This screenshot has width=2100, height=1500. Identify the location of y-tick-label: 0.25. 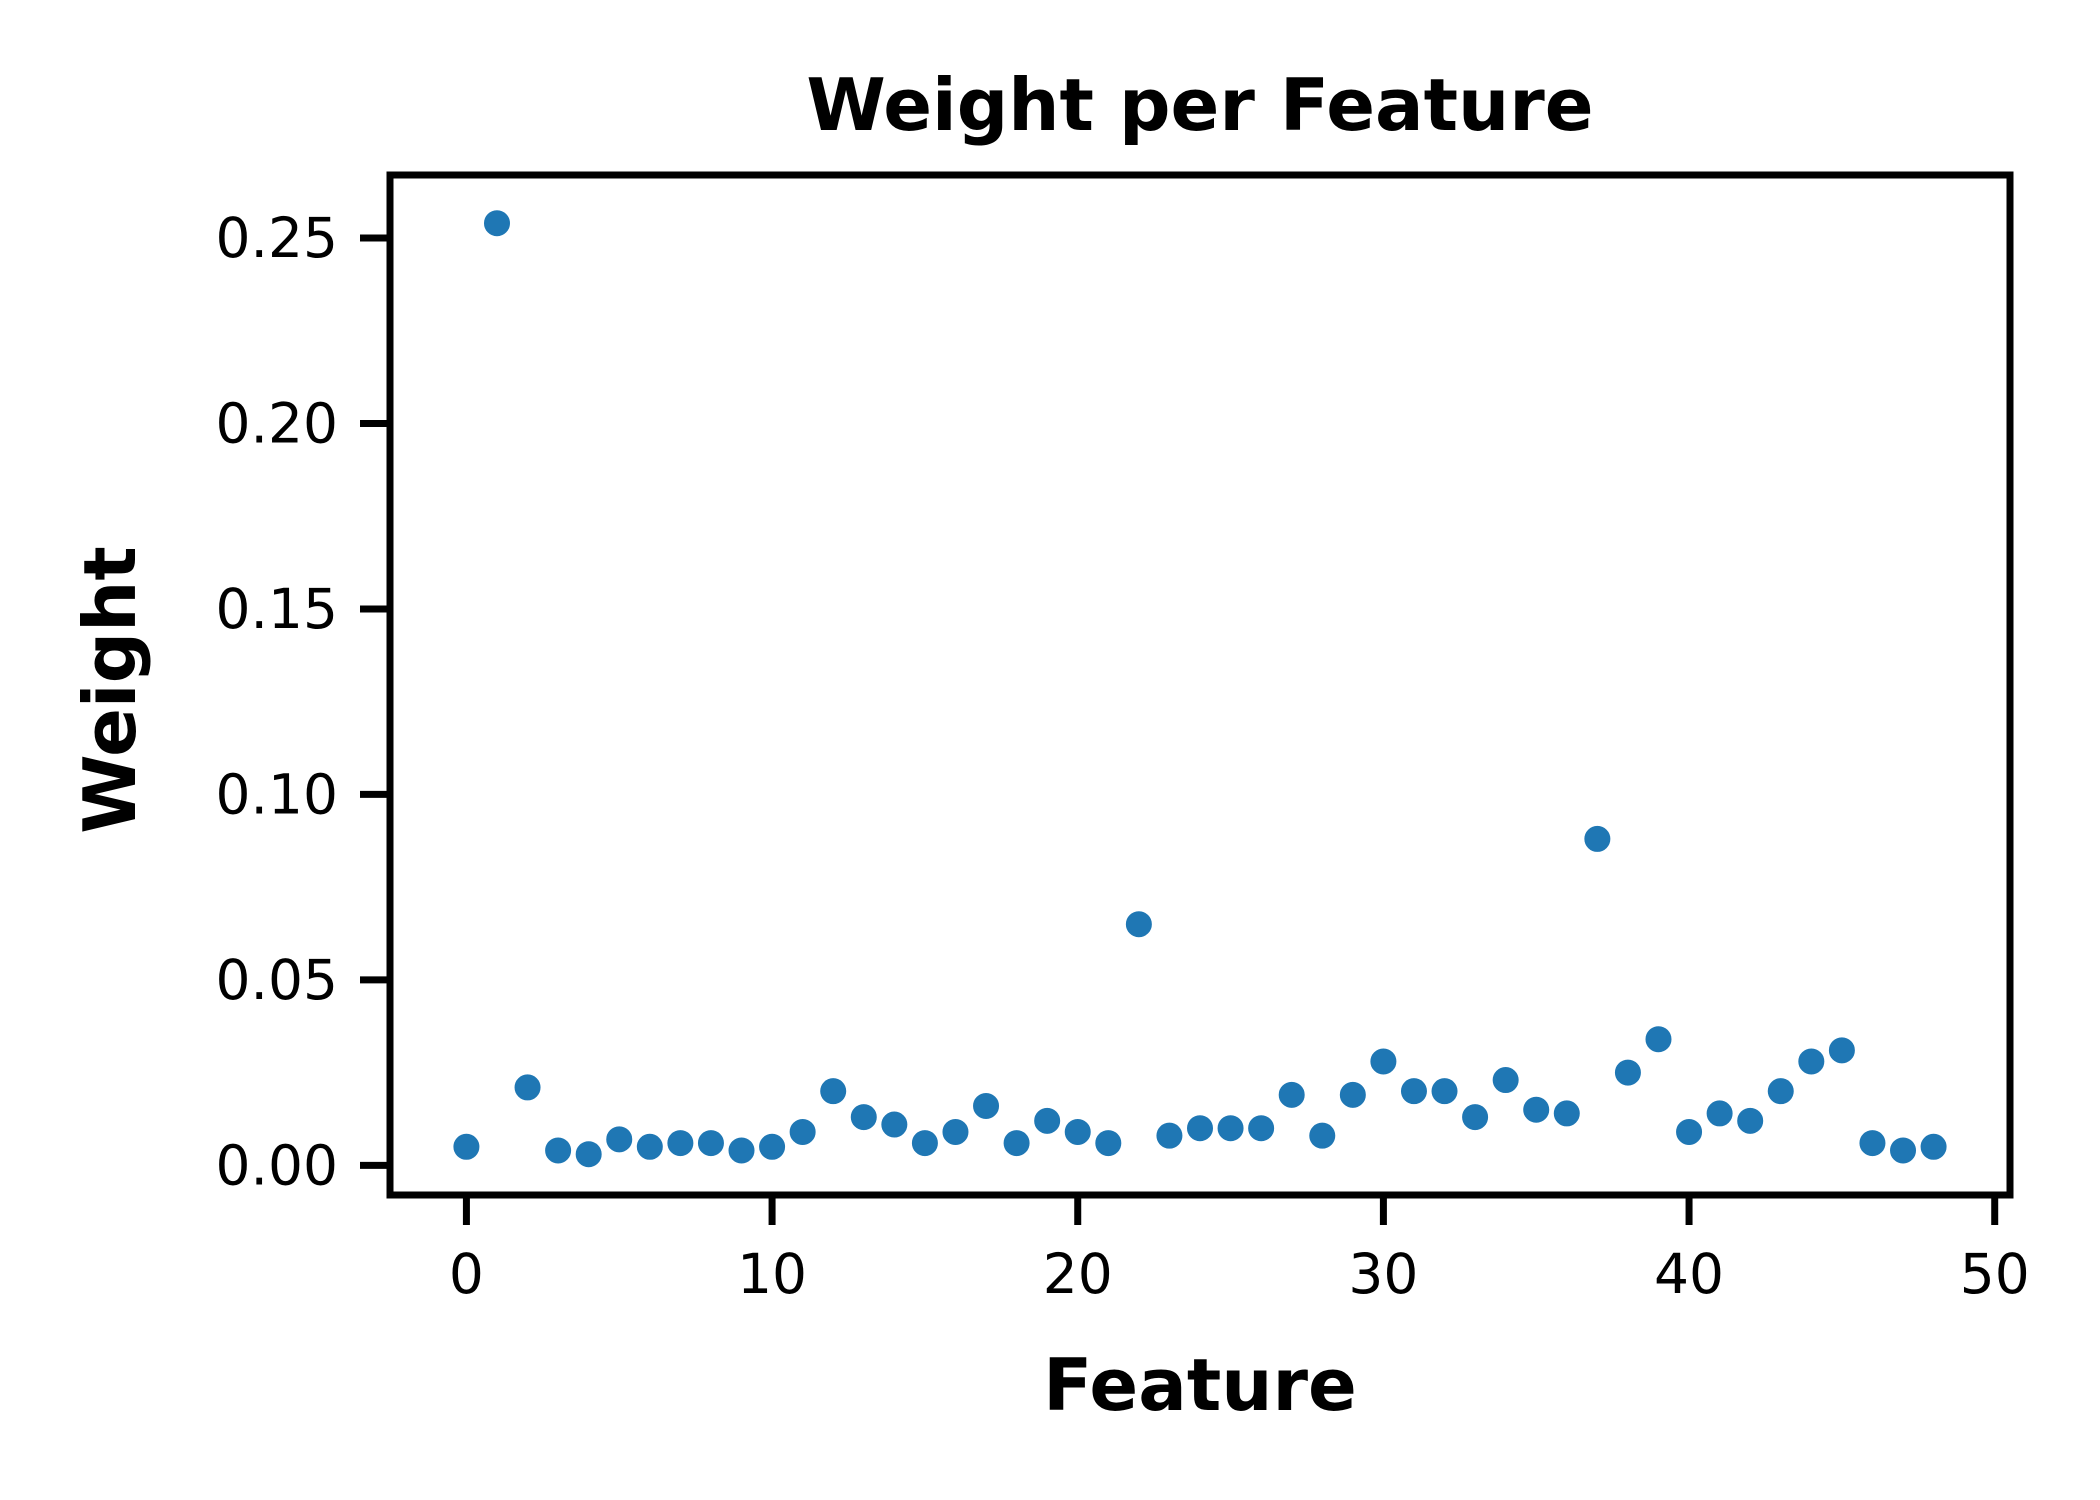
(277, 238).